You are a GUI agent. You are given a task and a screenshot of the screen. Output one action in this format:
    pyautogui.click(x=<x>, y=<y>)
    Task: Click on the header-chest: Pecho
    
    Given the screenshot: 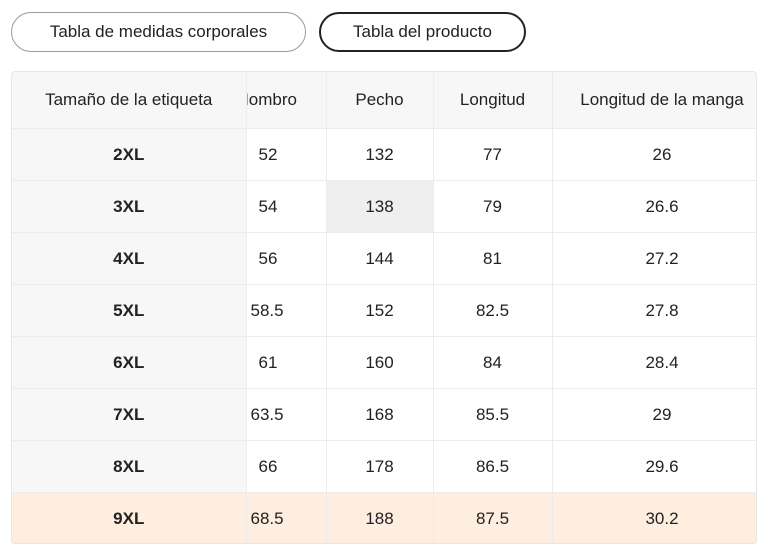 What is the action you would take?
    pyautogui.click(x=380, y=100)
    